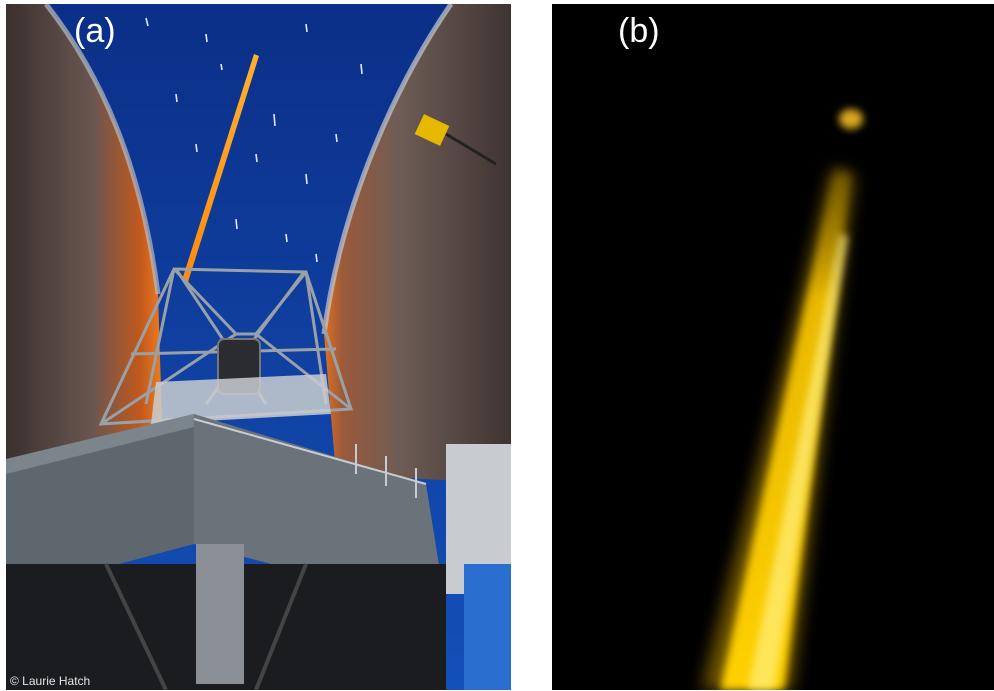 Image resolution: width=994 pixels, height=691 pixels. Describe the element at coordinates (220, 614) in the screenshot. I see `central-pillar` at that location.